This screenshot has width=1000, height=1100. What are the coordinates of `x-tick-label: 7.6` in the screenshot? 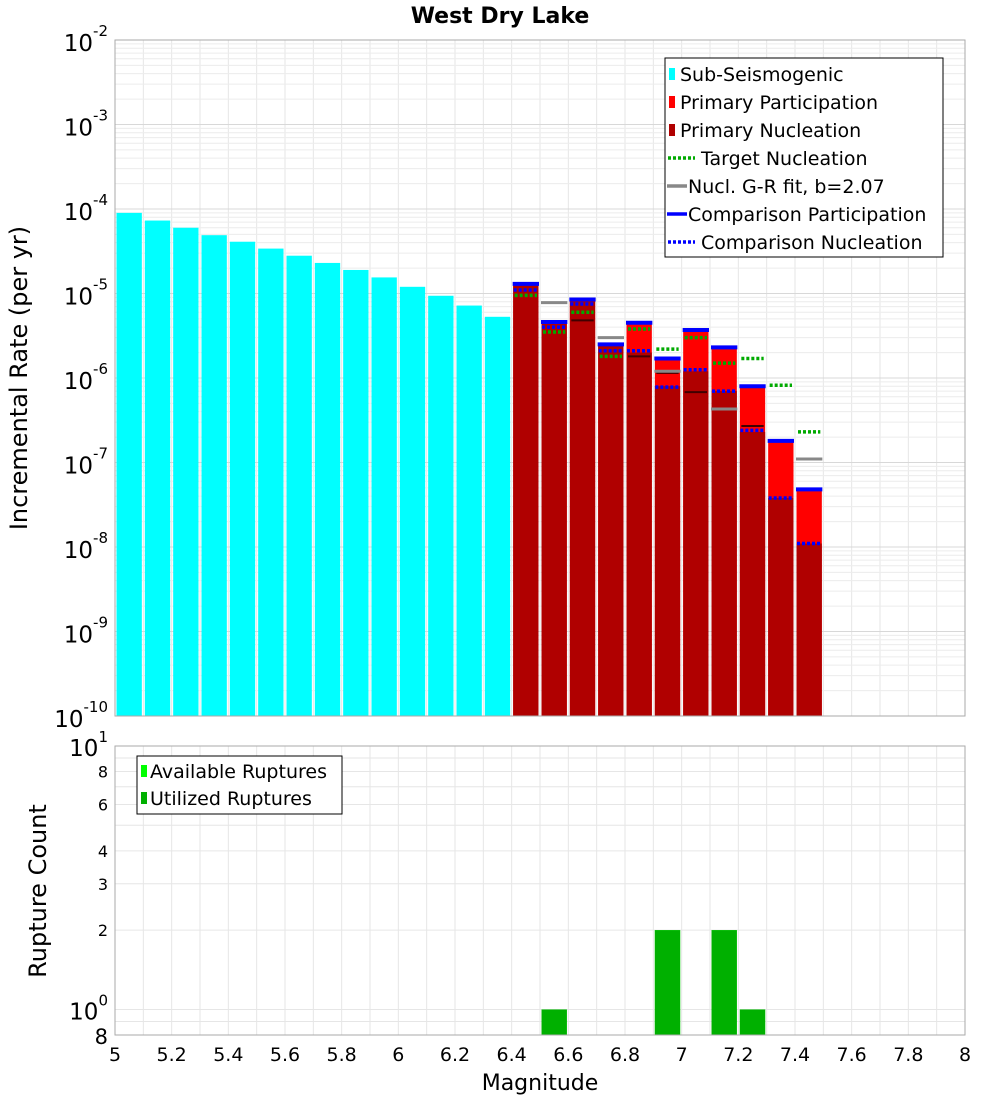 It's located at (852, 1055).